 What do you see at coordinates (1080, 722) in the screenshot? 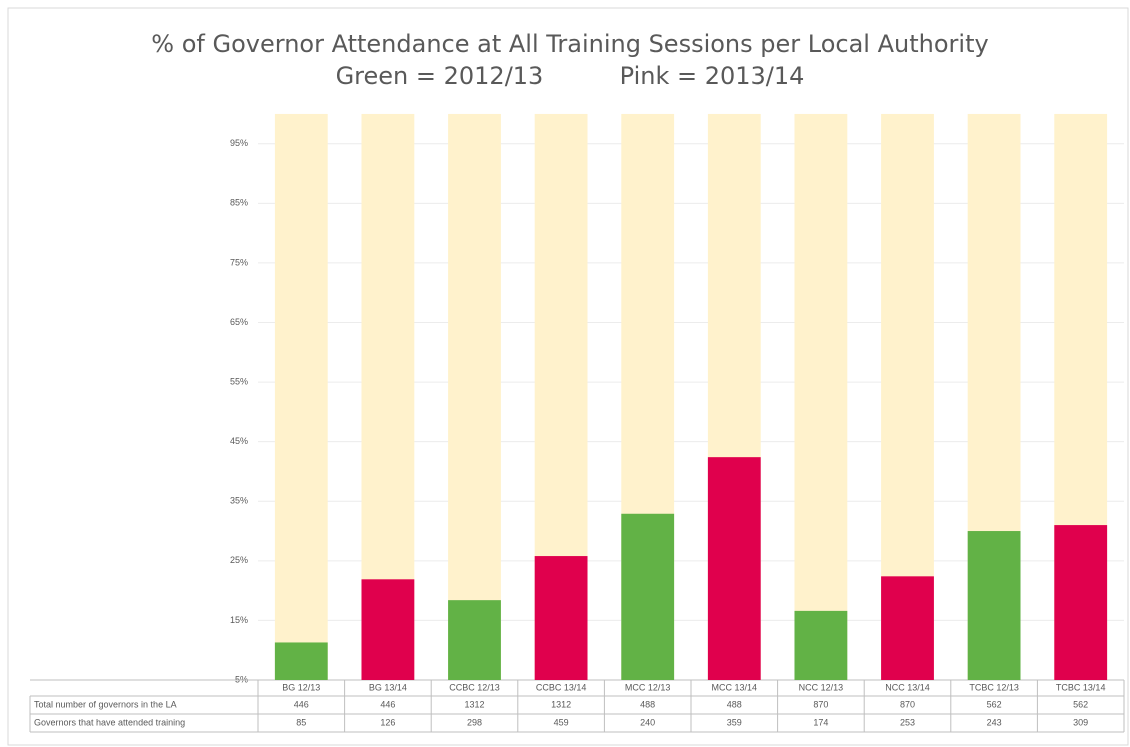
I see `table-cell: 309` at bounding box center [1080, 722].